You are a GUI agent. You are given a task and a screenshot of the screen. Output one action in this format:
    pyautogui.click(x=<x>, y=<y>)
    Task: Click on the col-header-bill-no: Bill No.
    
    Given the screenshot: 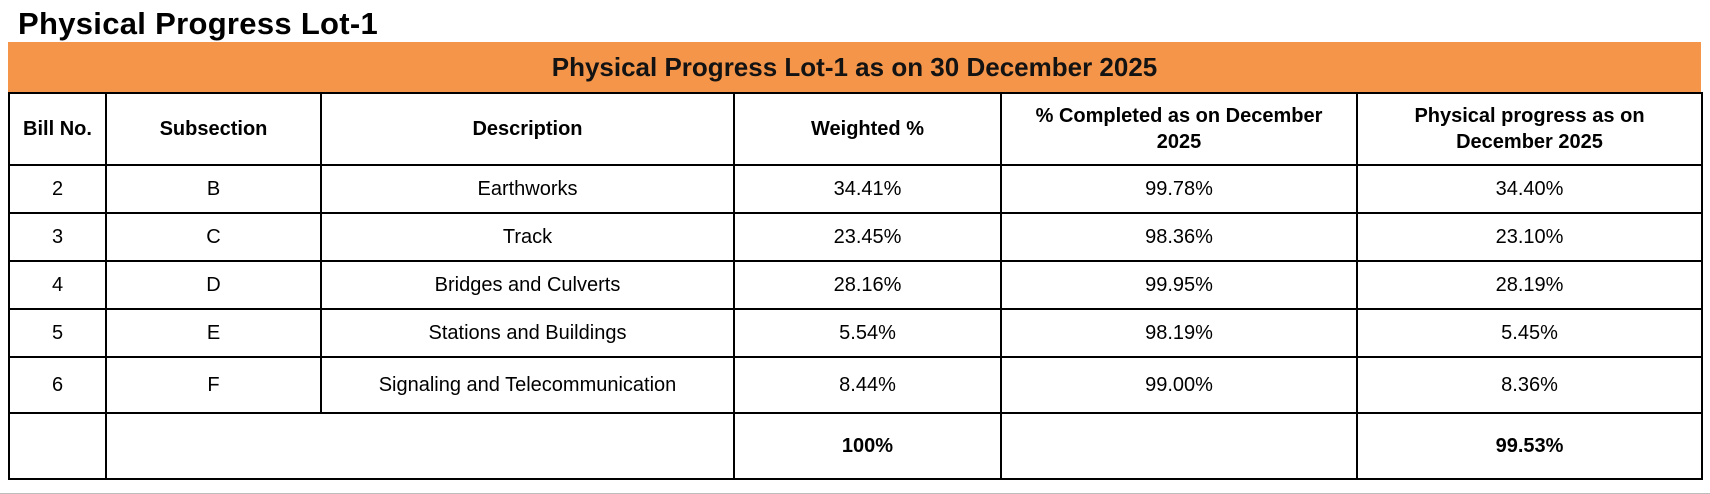 What is the action you would take?
    pyautogui.click(x=57, y=129)
    